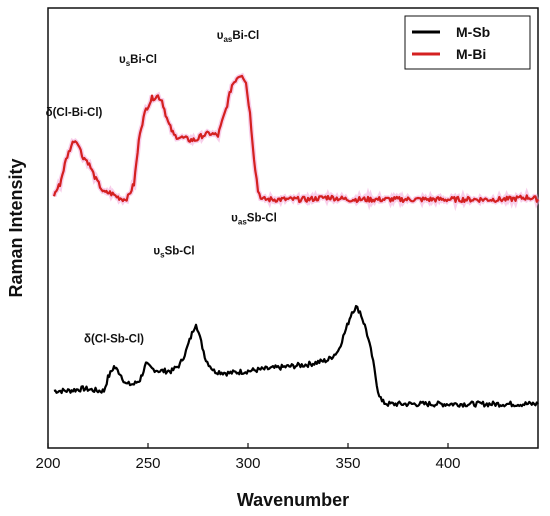  Describe the element at coordinates (447, 463) in the screenshot. I see `x-tick-label: 400` at that location.